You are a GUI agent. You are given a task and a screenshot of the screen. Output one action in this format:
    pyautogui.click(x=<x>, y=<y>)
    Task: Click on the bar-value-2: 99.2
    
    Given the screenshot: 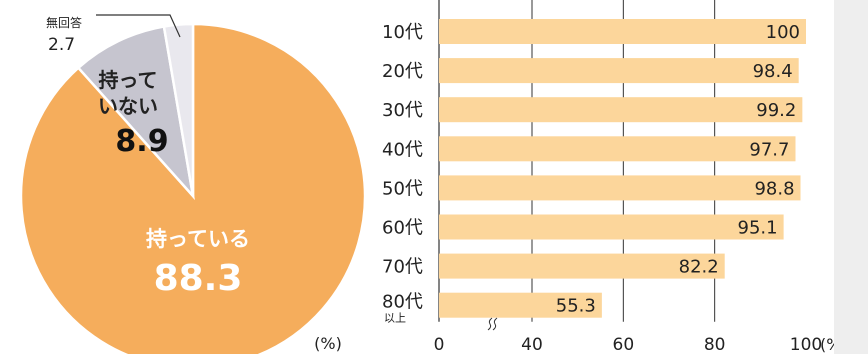 What is the action you would take?
    pyautogui.click(x=776, y=110)
    